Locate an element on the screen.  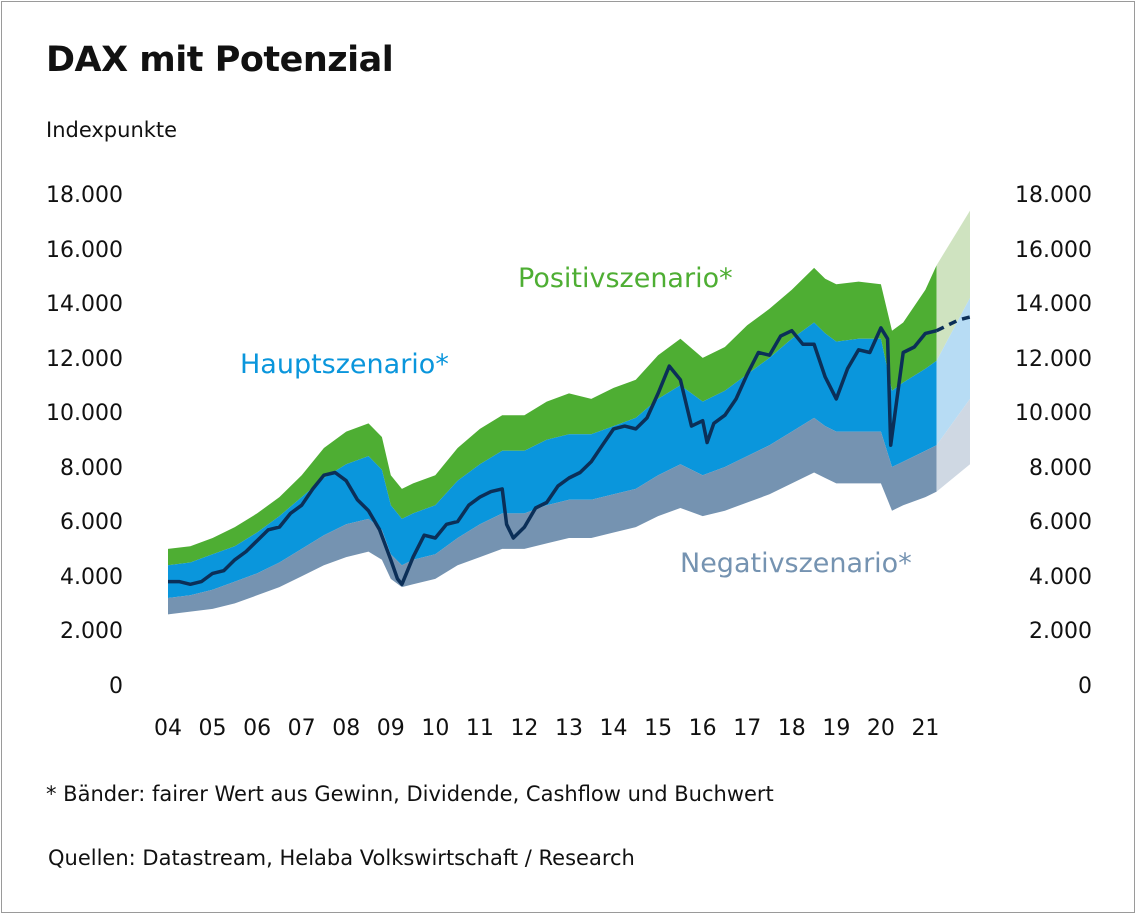
x-tick-label: 08 is located at coordinates (346, 728).